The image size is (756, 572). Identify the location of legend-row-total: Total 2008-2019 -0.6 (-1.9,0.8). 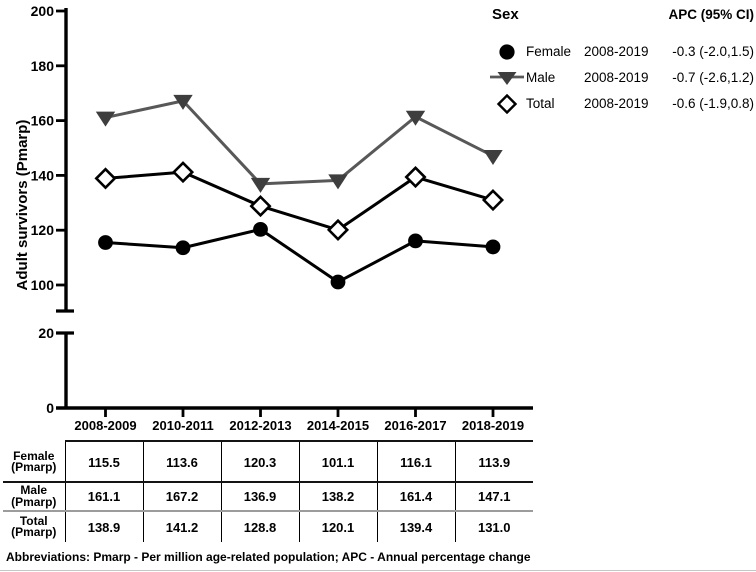
(621, 103).